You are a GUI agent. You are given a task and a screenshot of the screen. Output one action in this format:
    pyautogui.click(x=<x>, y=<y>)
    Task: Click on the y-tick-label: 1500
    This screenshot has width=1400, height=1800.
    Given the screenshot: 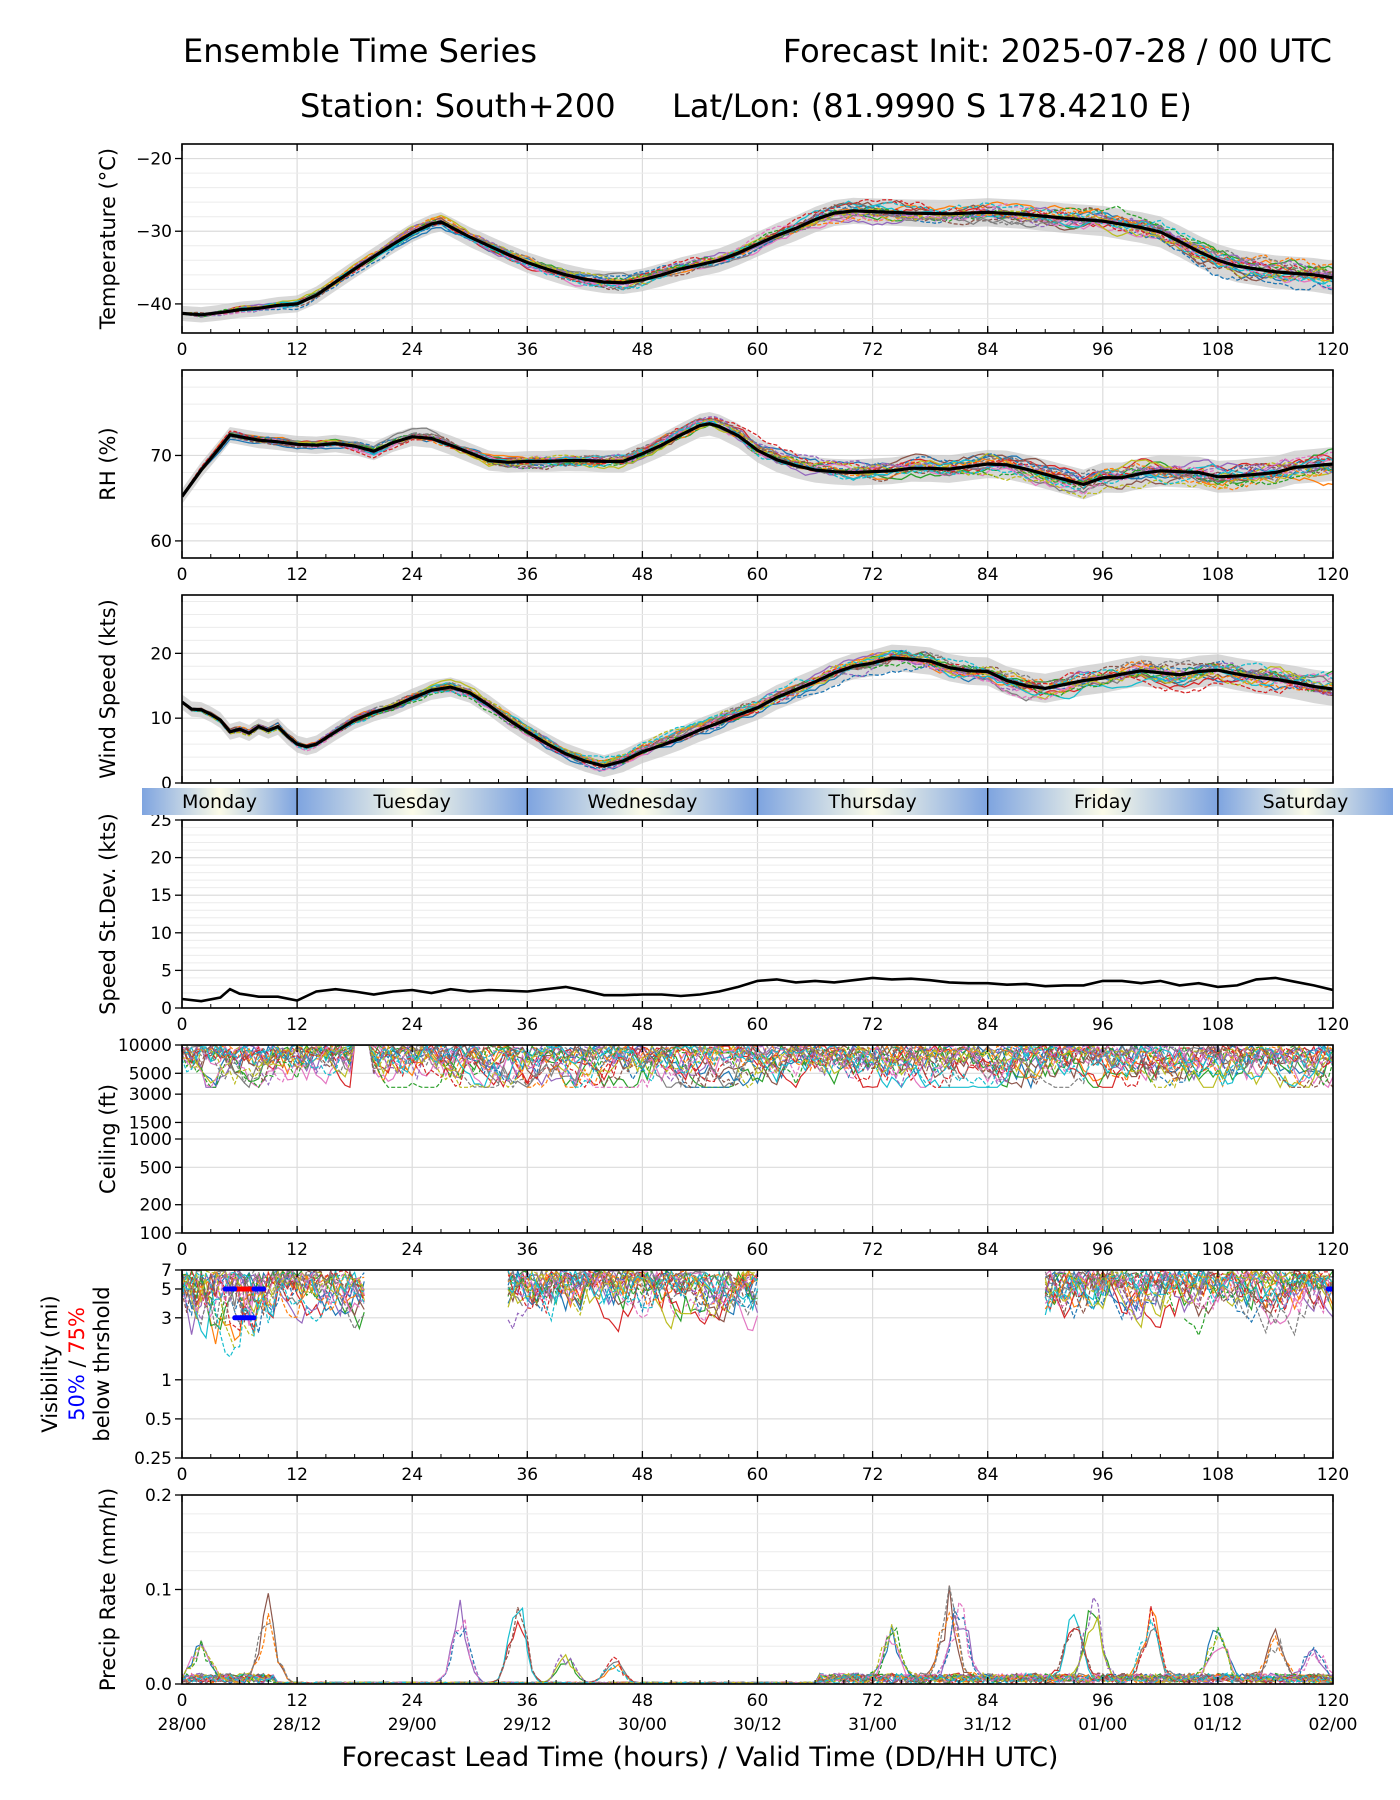 What is the action you would take?
    pyautogui.click(x=150, y=1123)
    